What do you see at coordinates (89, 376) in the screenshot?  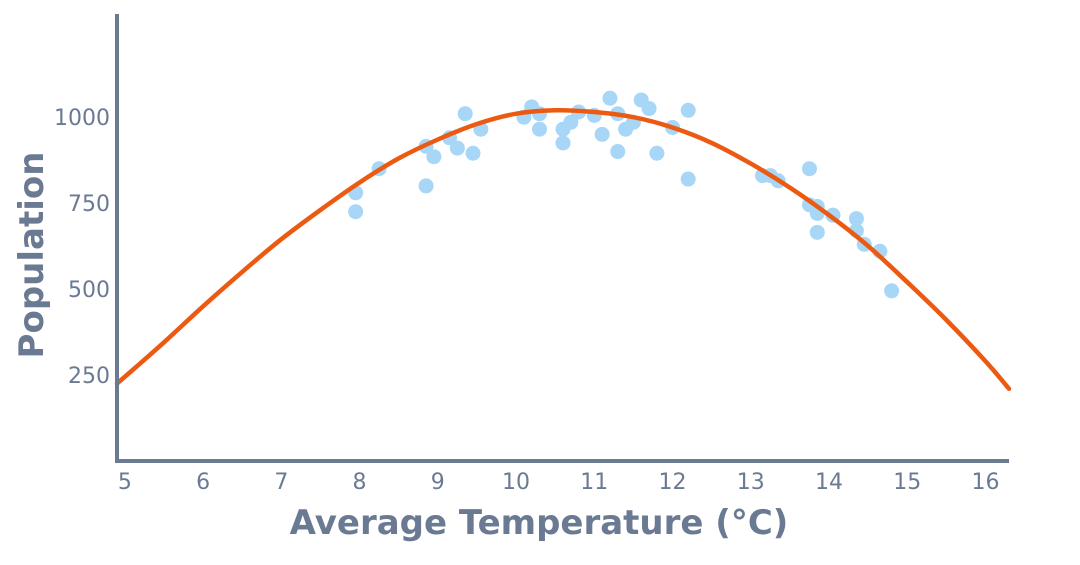 I see `y-tick-label: 250` at bounding box center [89, 376].